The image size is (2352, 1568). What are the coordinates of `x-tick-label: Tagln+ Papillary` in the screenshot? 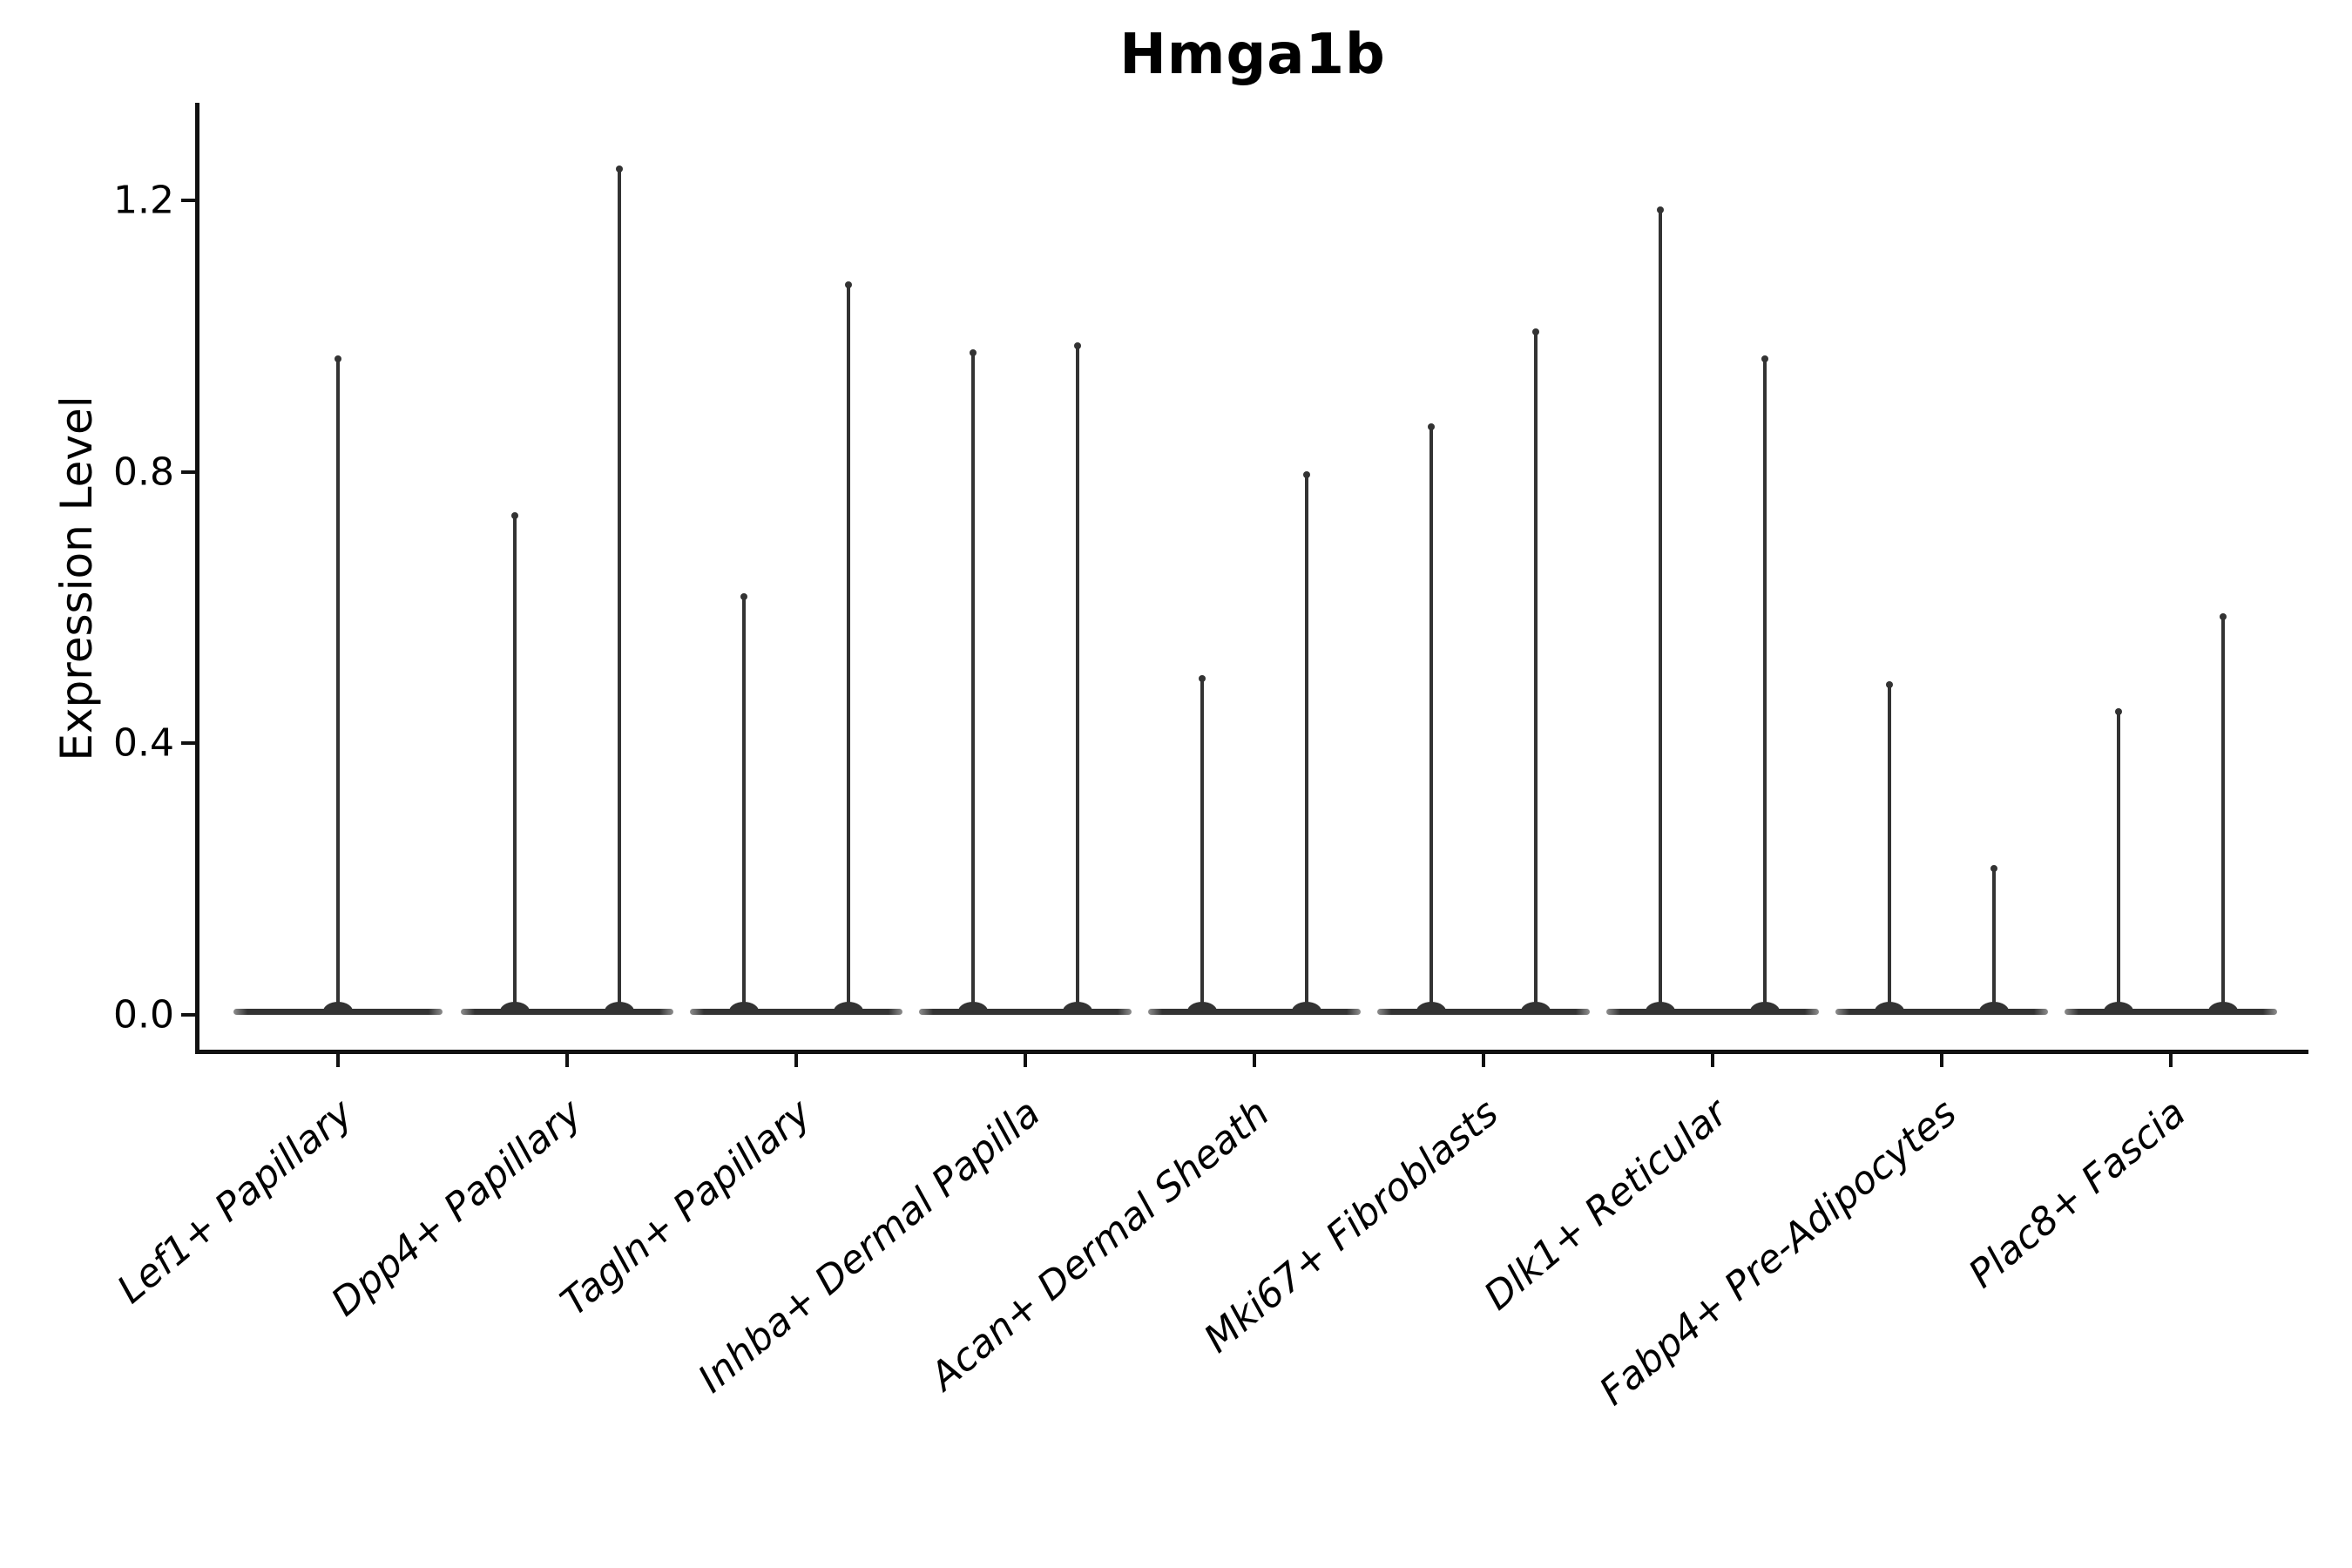 It's located at (686, 1208).